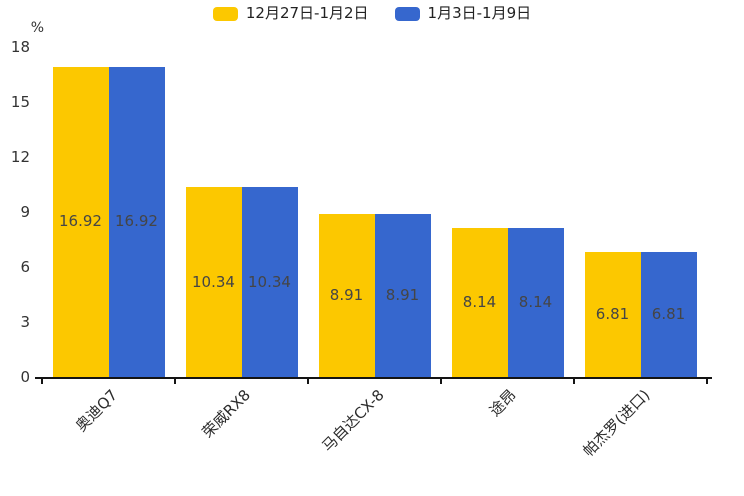  I want to click on y-tick-label-6: 6, so click(25, 267).